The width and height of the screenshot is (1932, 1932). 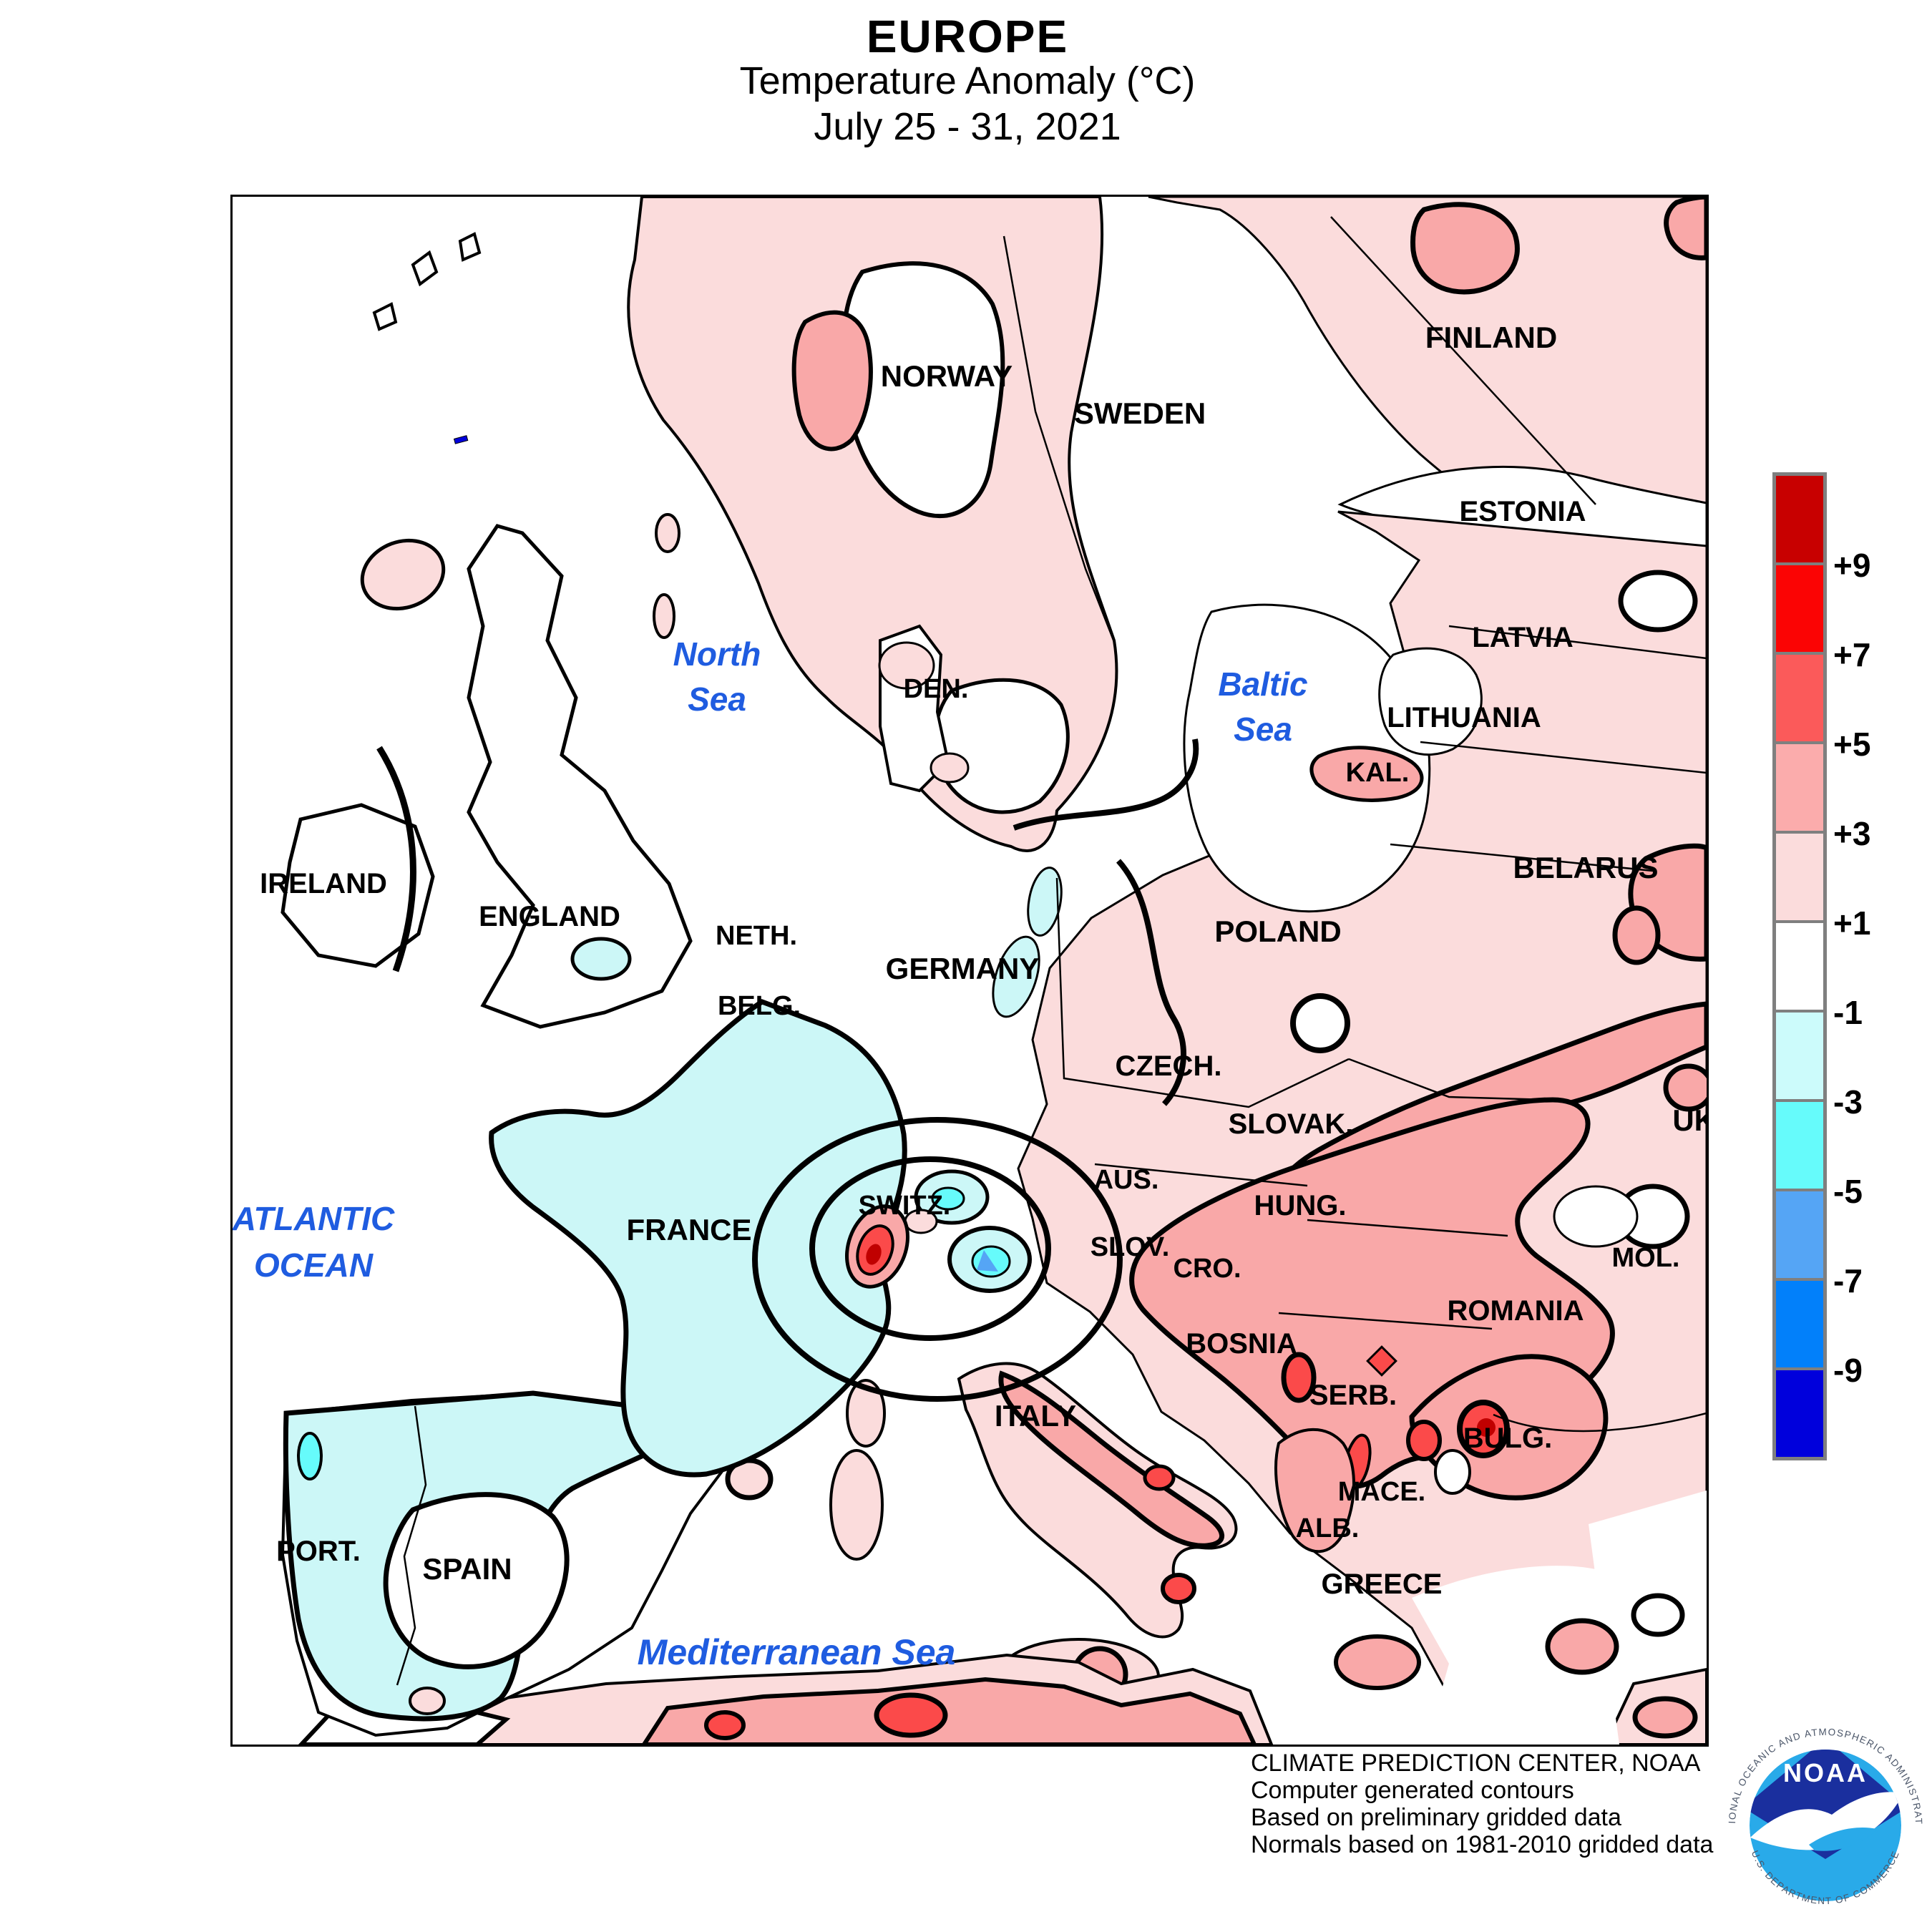 I want to click on region-blacksea-blob-white, so click(x=1658, y=1615).